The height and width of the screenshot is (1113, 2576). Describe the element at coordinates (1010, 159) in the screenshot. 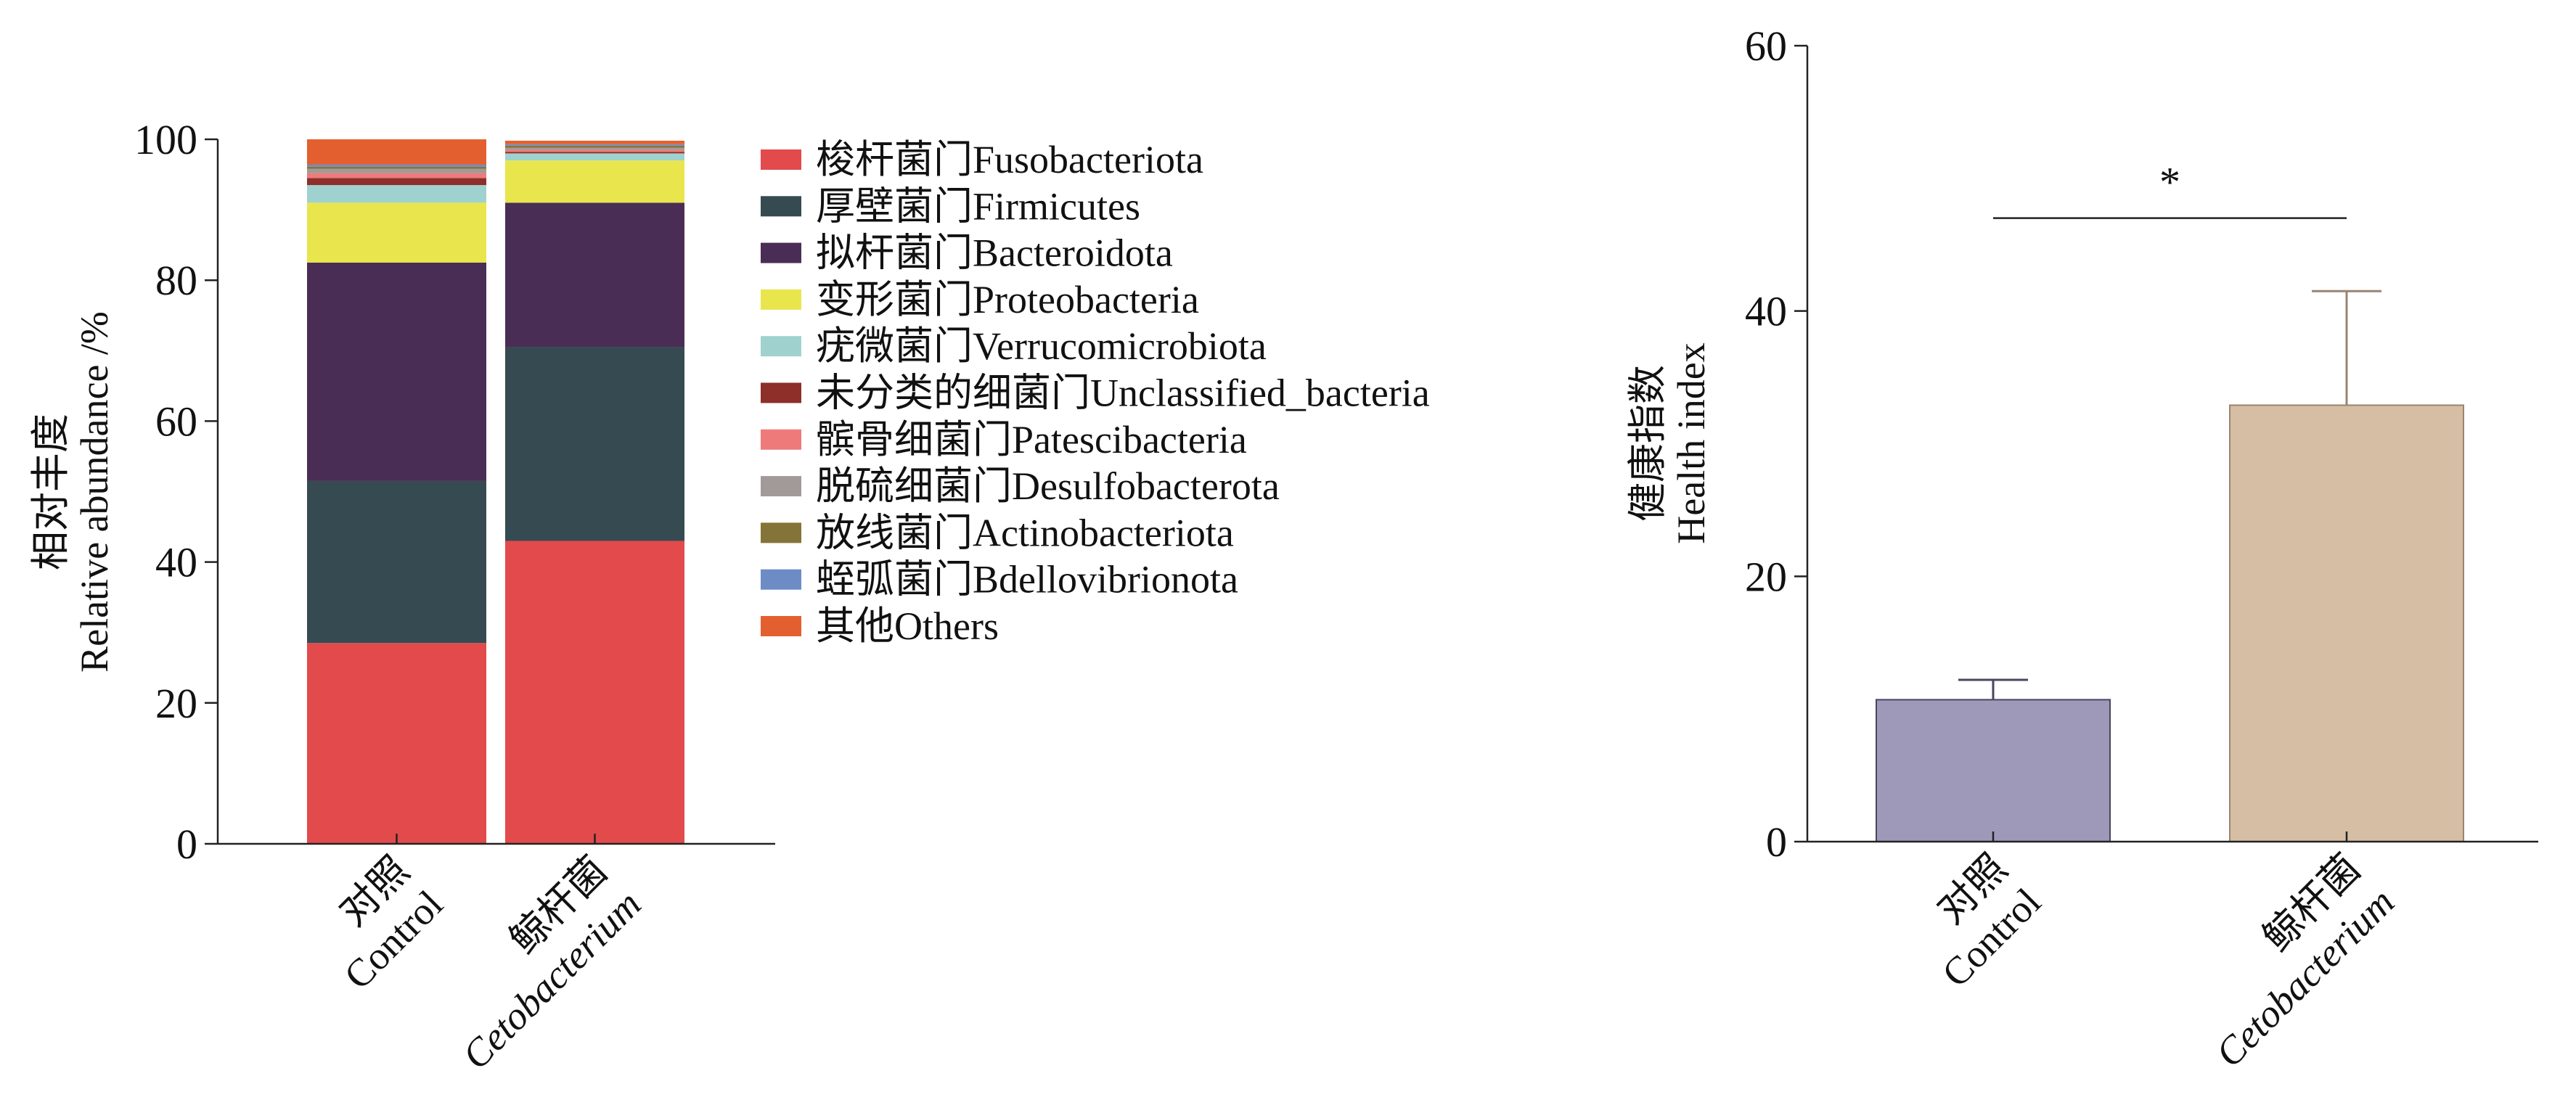

I see `legend-label: 梭杆菌门Fusobacteriota` at that location.